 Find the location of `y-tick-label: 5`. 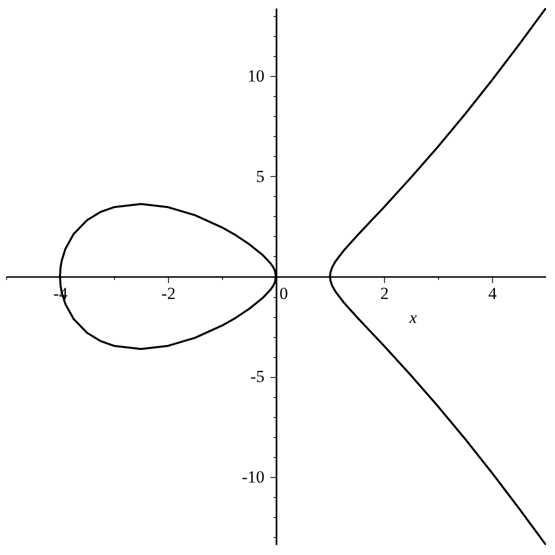

y-tick-label: 5 is located at coordinates (260, 176).